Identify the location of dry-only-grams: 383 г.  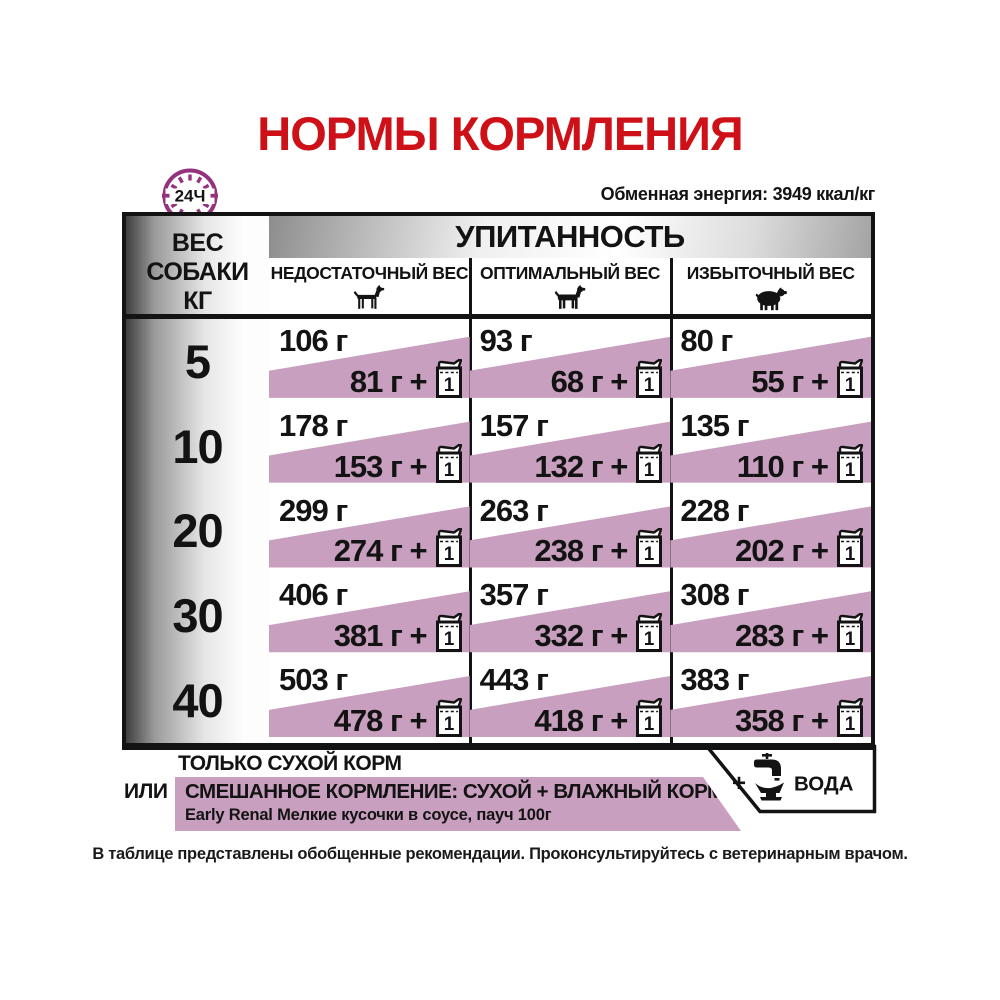
(714, 680).